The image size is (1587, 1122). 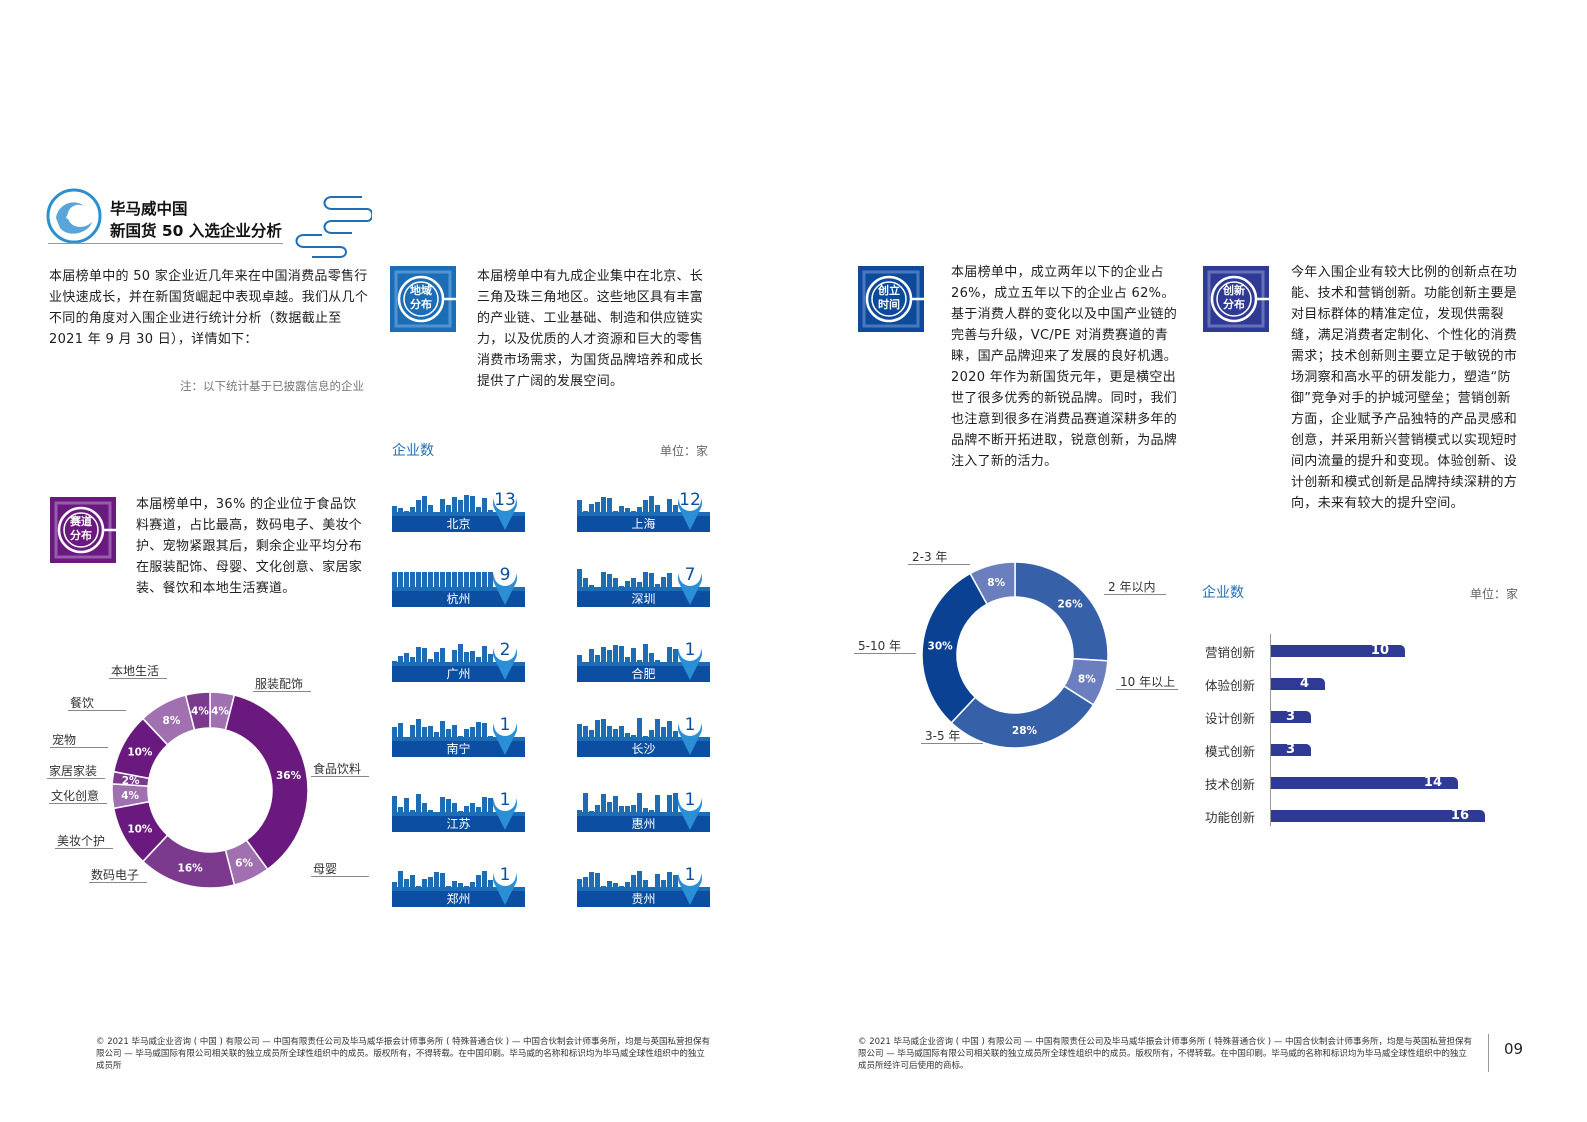 I want to click on svg-text: 30%, so click(x=941, y=647).